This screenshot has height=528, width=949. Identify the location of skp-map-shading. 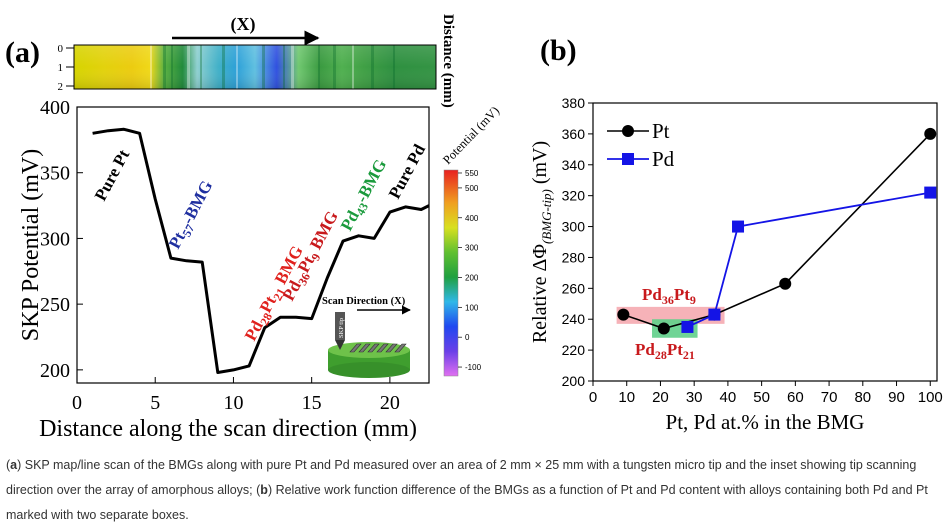
(255, 67).